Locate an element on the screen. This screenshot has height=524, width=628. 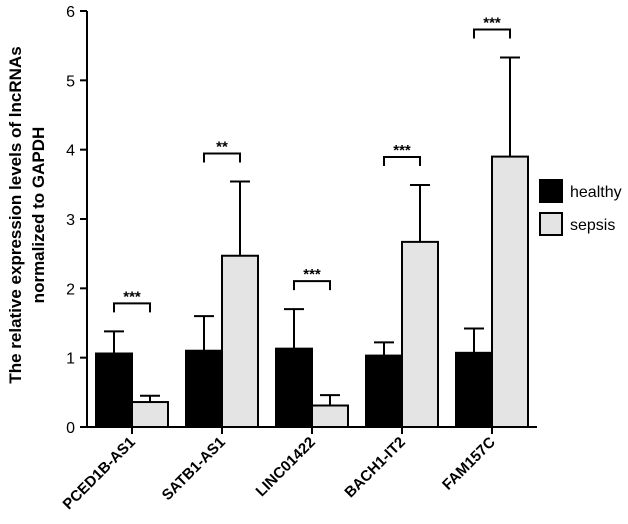
bar-sepsis-LINC01422 is located at coordinates (330, 416).